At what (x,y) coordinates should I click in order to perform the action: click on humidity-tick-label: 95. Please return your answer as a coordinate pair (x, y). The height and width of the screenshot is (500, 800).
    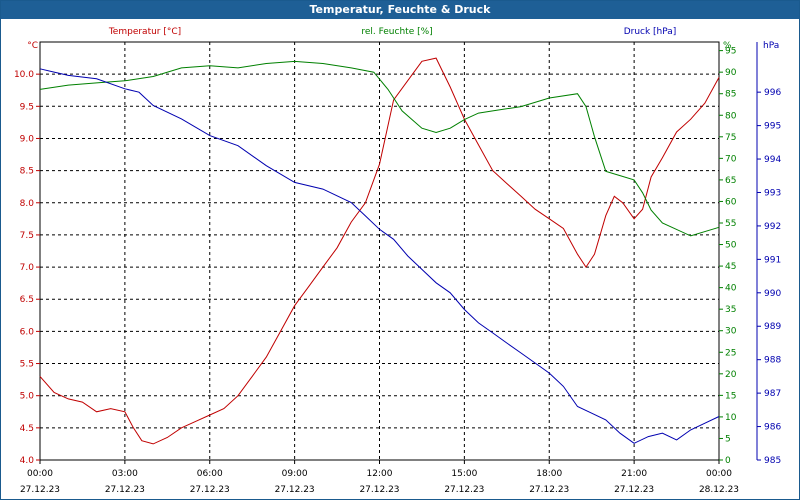
    Looking at the image, I should click on (730, 52).